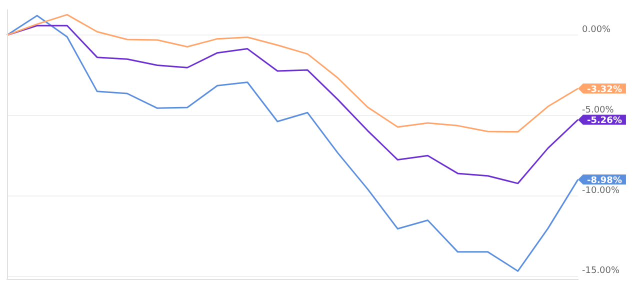  What do you see at coordinates (604, 89) in the screenshot?
I see `data-label: -3.32%` at bounding box center [604, 89].